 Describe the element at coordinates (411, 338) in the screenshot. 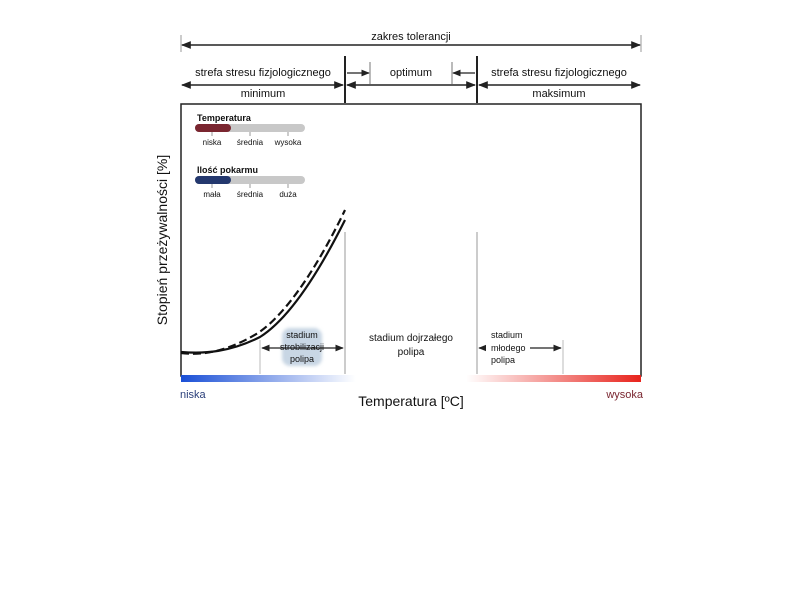

I see `mature-stage-label-1: stadium dojrzałego` at that location.